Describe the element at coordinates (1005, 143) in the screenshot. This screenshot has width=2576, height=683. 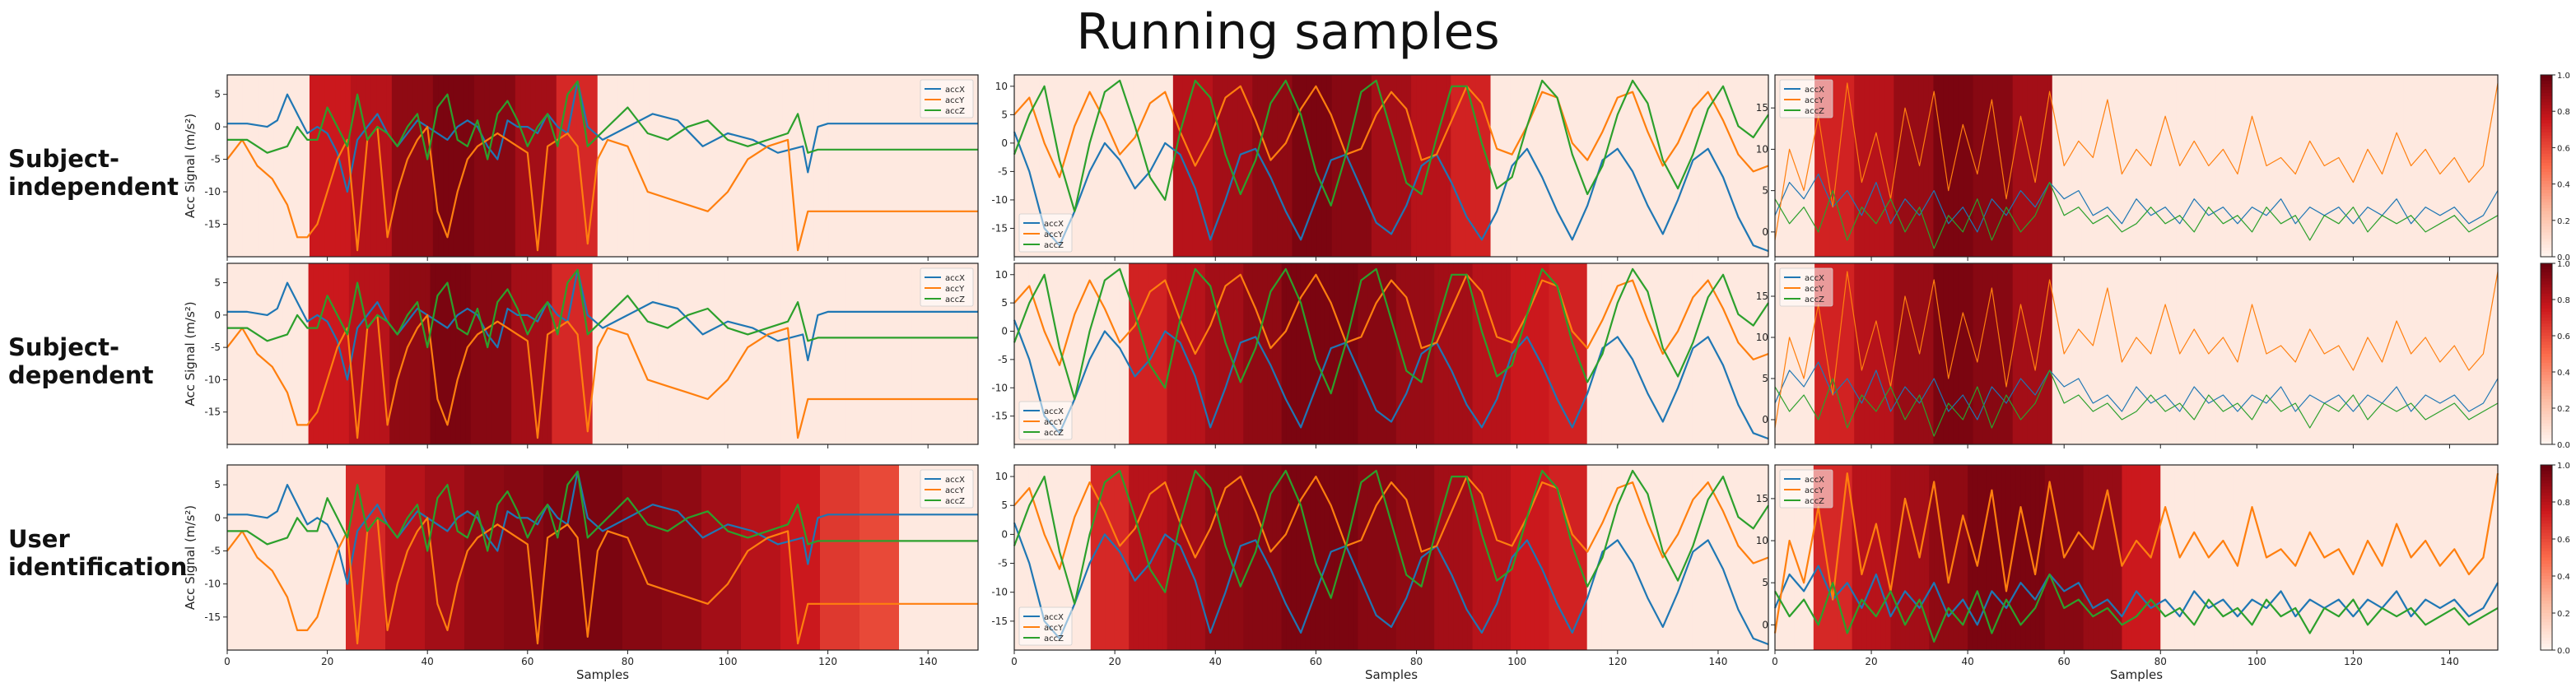
I see `ytick-label: 0` at that location.